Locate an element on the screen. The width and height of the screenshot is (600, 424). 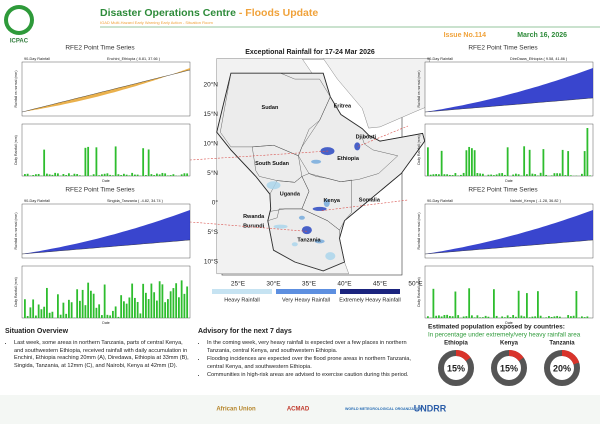
donut-arc is located at coordinates (456, 368).